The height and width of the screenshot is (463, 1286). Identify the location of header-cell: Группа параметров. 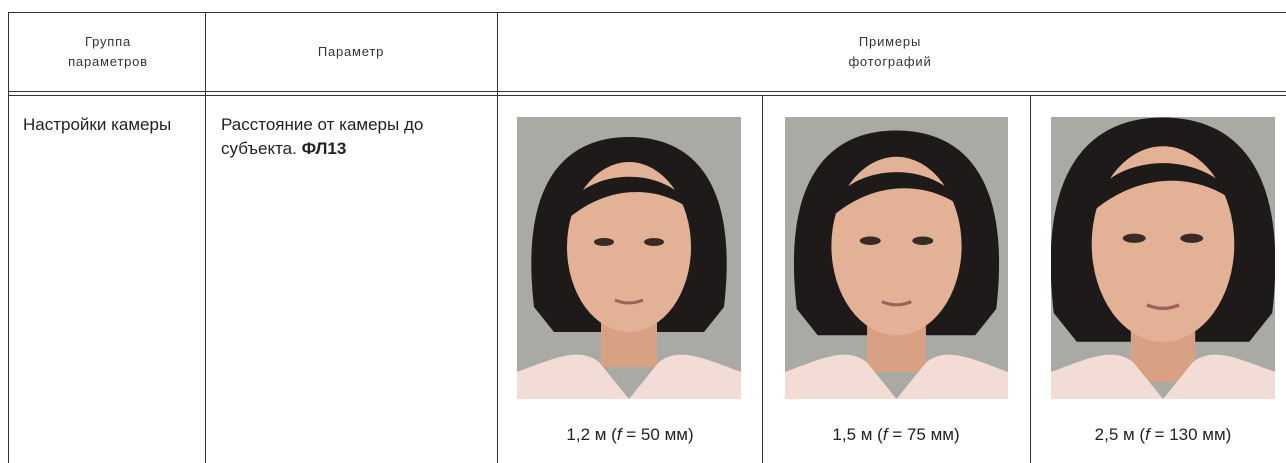
(108, 51).